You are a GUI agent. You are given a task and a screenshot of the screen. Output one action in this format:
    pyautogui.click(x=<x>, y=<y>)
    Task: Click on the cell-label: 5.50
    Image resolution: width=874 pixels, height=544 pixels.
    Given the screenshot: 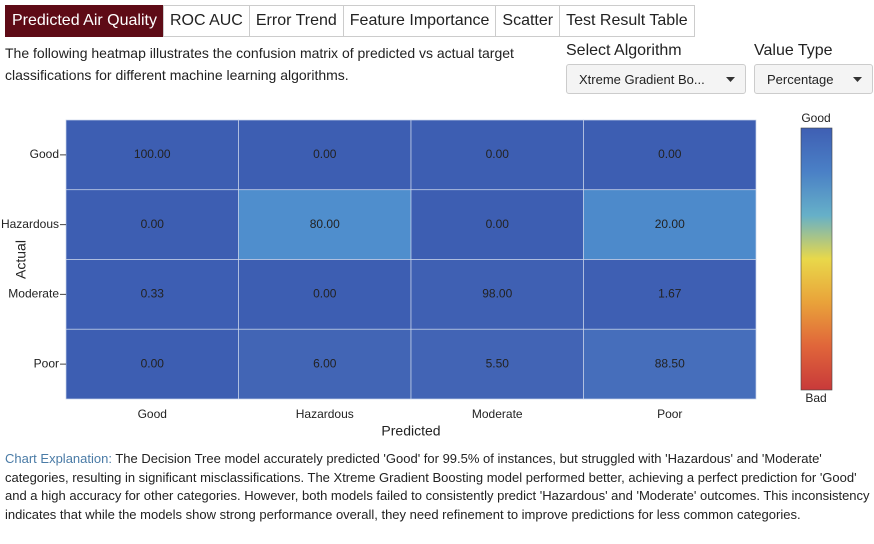 What is the action you would take?
    pyautogui.click(x=498, y=363)
    